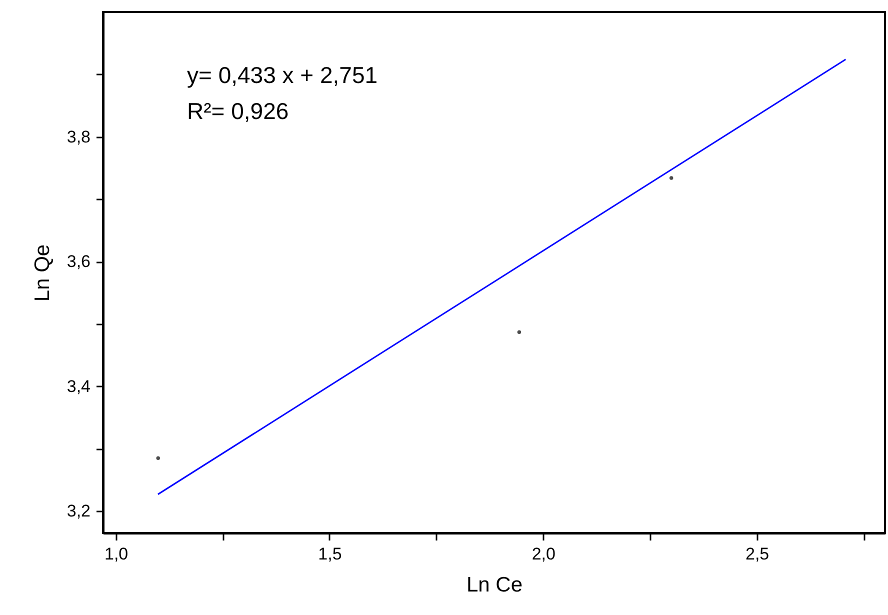 The height and width of the screenshot is (615, 888). What do you see at coordinates (330, 554) in the screenshot?
I see `x-tick-label: 1,5` at bounding box center [330, 554].